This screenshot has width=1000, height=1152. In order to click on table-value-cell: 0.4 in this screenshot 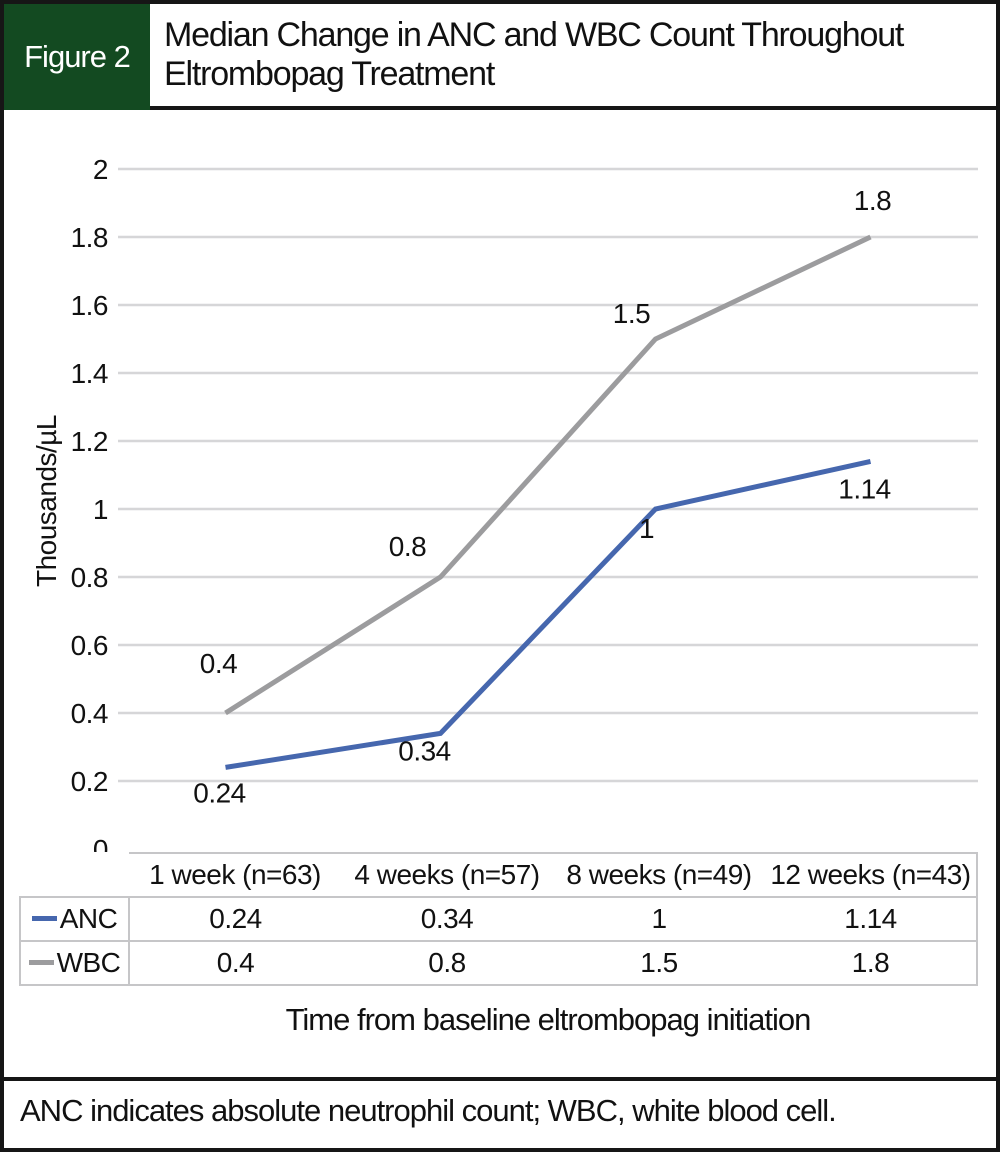, I will do `click(235, 963)`.